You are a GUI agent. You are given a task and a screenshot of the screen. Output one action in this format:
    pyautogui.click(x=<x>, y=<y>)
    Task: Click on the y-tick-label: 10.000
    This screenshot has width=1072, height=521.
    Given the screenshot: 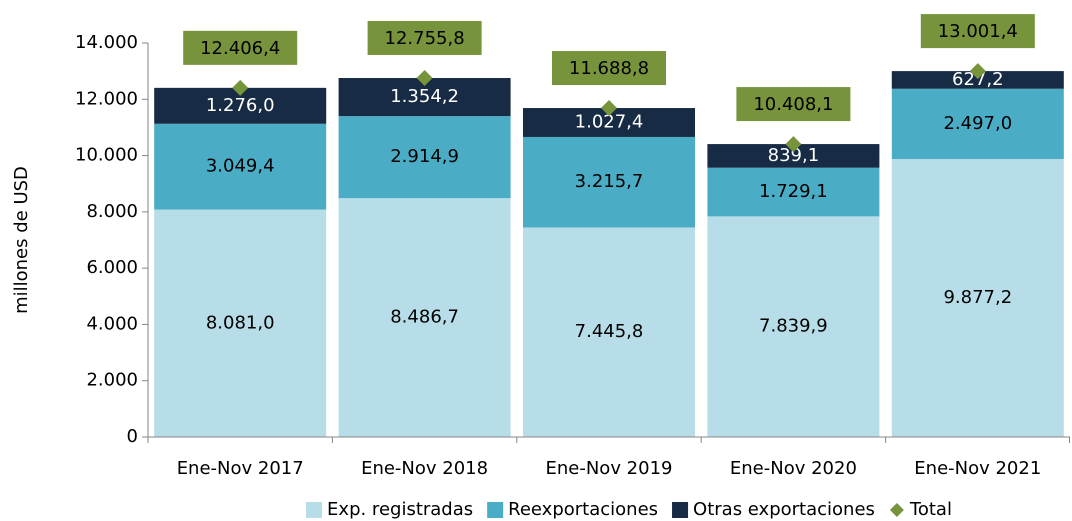 What is the action you would take?
    pyautogui.click(x=106, y=155)
    